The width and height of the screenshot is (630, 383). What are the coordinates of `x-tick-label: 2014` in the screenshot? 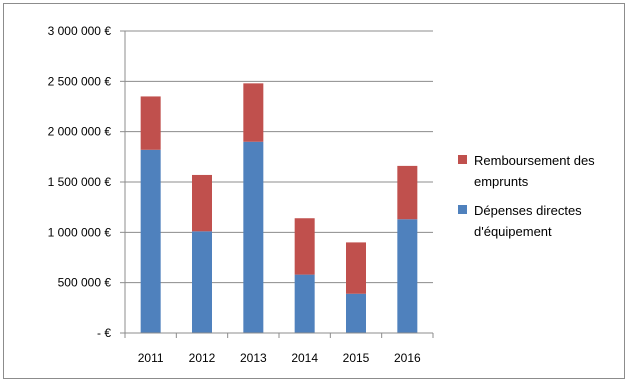 It's located at (304, 358).